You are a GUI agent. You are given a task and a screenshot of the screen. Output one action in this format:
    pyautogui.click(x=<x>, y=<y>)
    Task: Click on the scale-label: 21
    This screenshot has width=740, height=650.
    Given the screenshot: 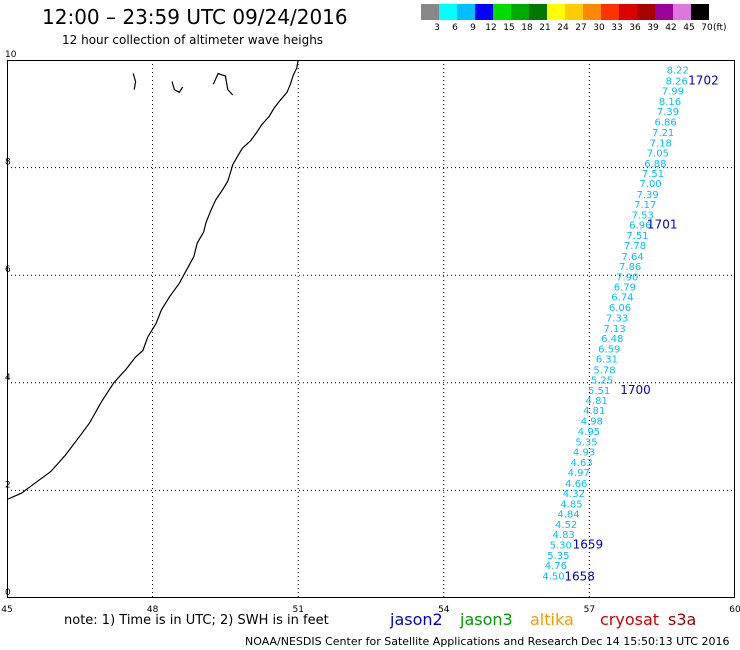 What is the action you would take?
    pyautogui.click(x=544, y=28)
    